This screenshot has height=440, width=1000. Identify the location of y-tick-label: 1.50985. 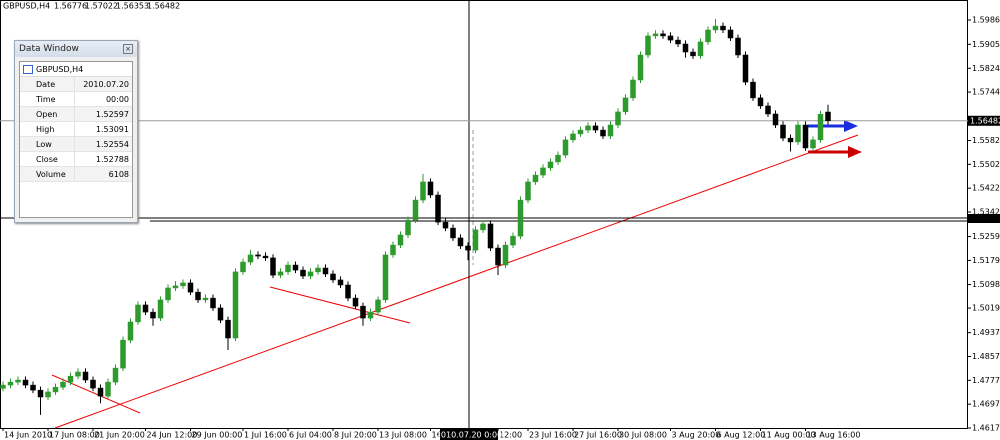
(986, 284).